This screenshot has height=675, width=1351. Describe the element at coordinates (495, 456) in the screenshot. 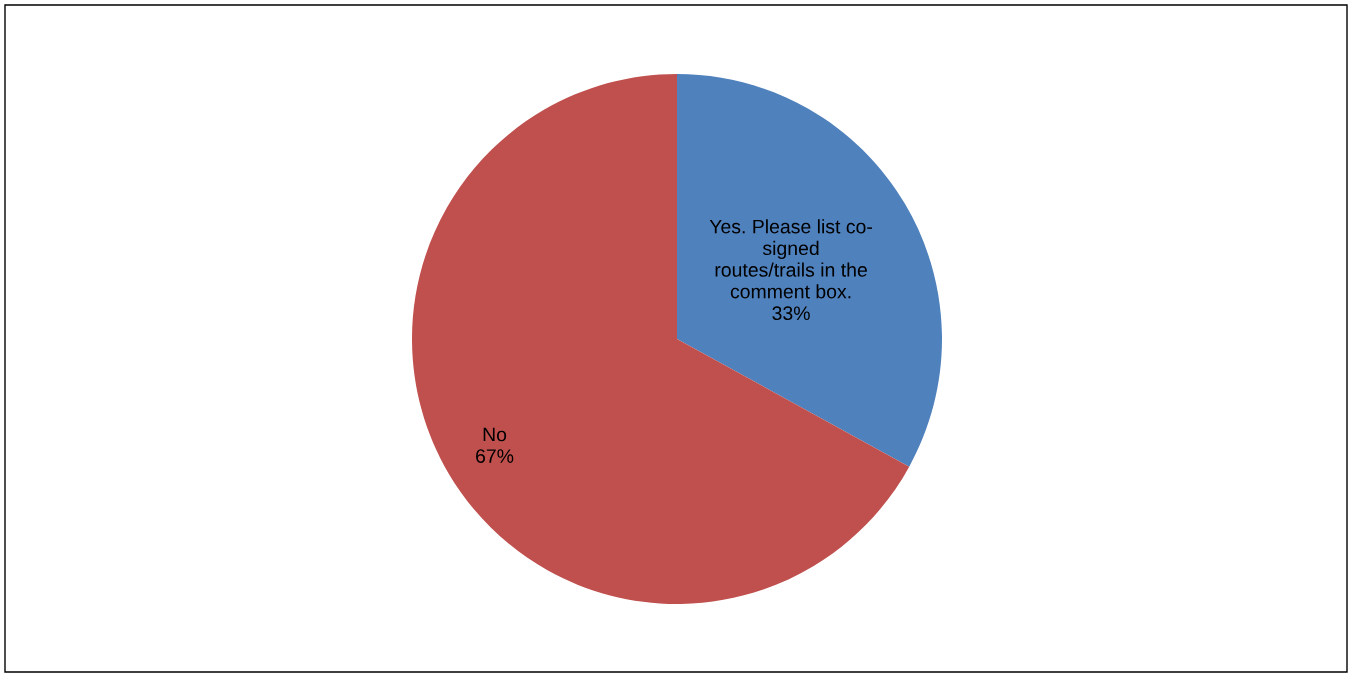

I see `data-label: 67%` at that location.